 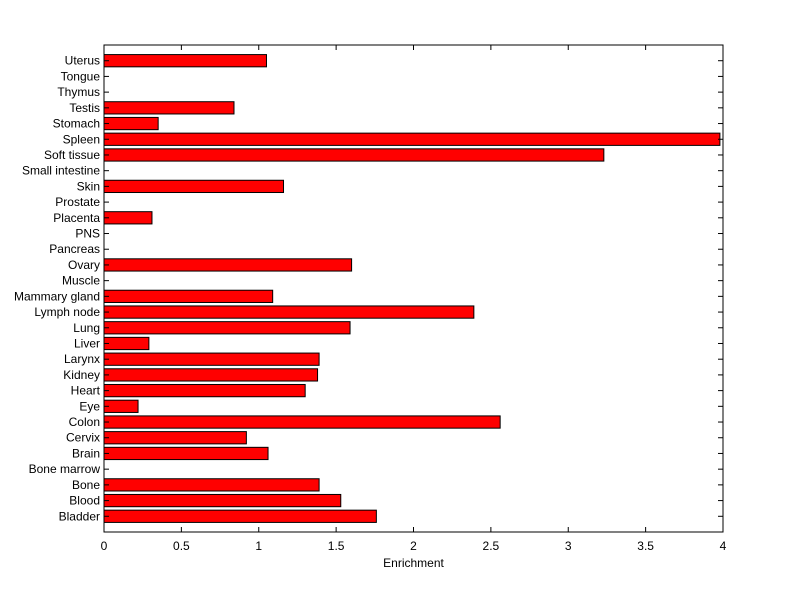 What do you see at coordinates (86, 453) in the screenshot?
I see `y-tick-label: Brain` at bounding box center [86, 453].